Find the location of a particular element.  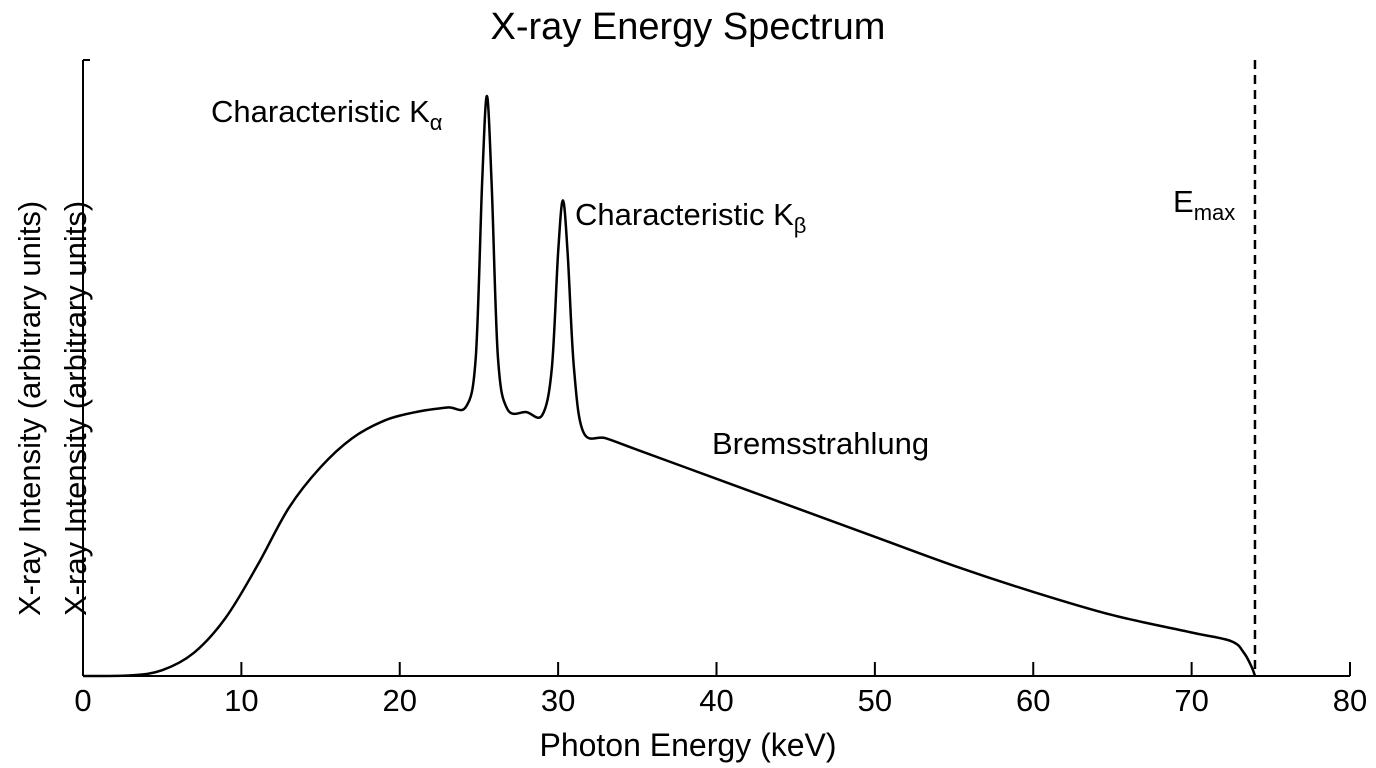

x-tick-label: 20 is located at coordinates (400, 700).